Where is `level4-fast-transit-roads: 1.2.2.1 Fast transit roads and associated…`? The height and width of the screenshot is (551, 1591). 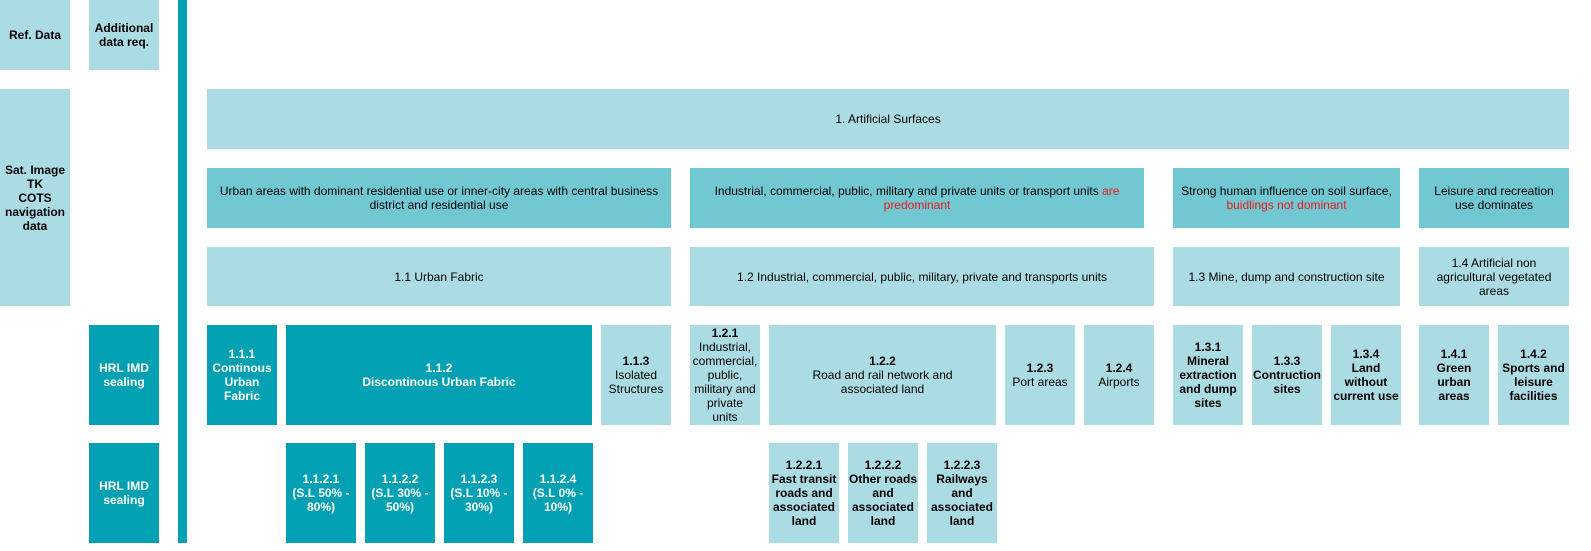 level4-fast-transit-roads: 1.2.2.1 Fast transit roads and associated… is located at coordinates (804, 493).